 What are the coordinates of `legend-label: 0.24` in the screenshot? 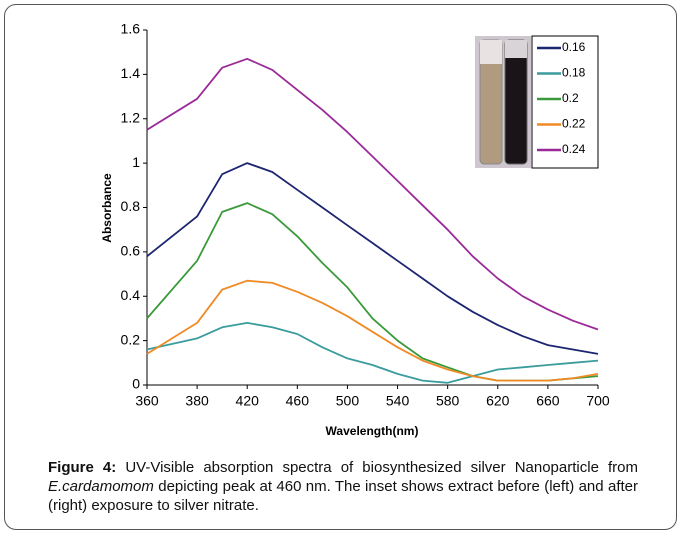 It's located at (574, 149).